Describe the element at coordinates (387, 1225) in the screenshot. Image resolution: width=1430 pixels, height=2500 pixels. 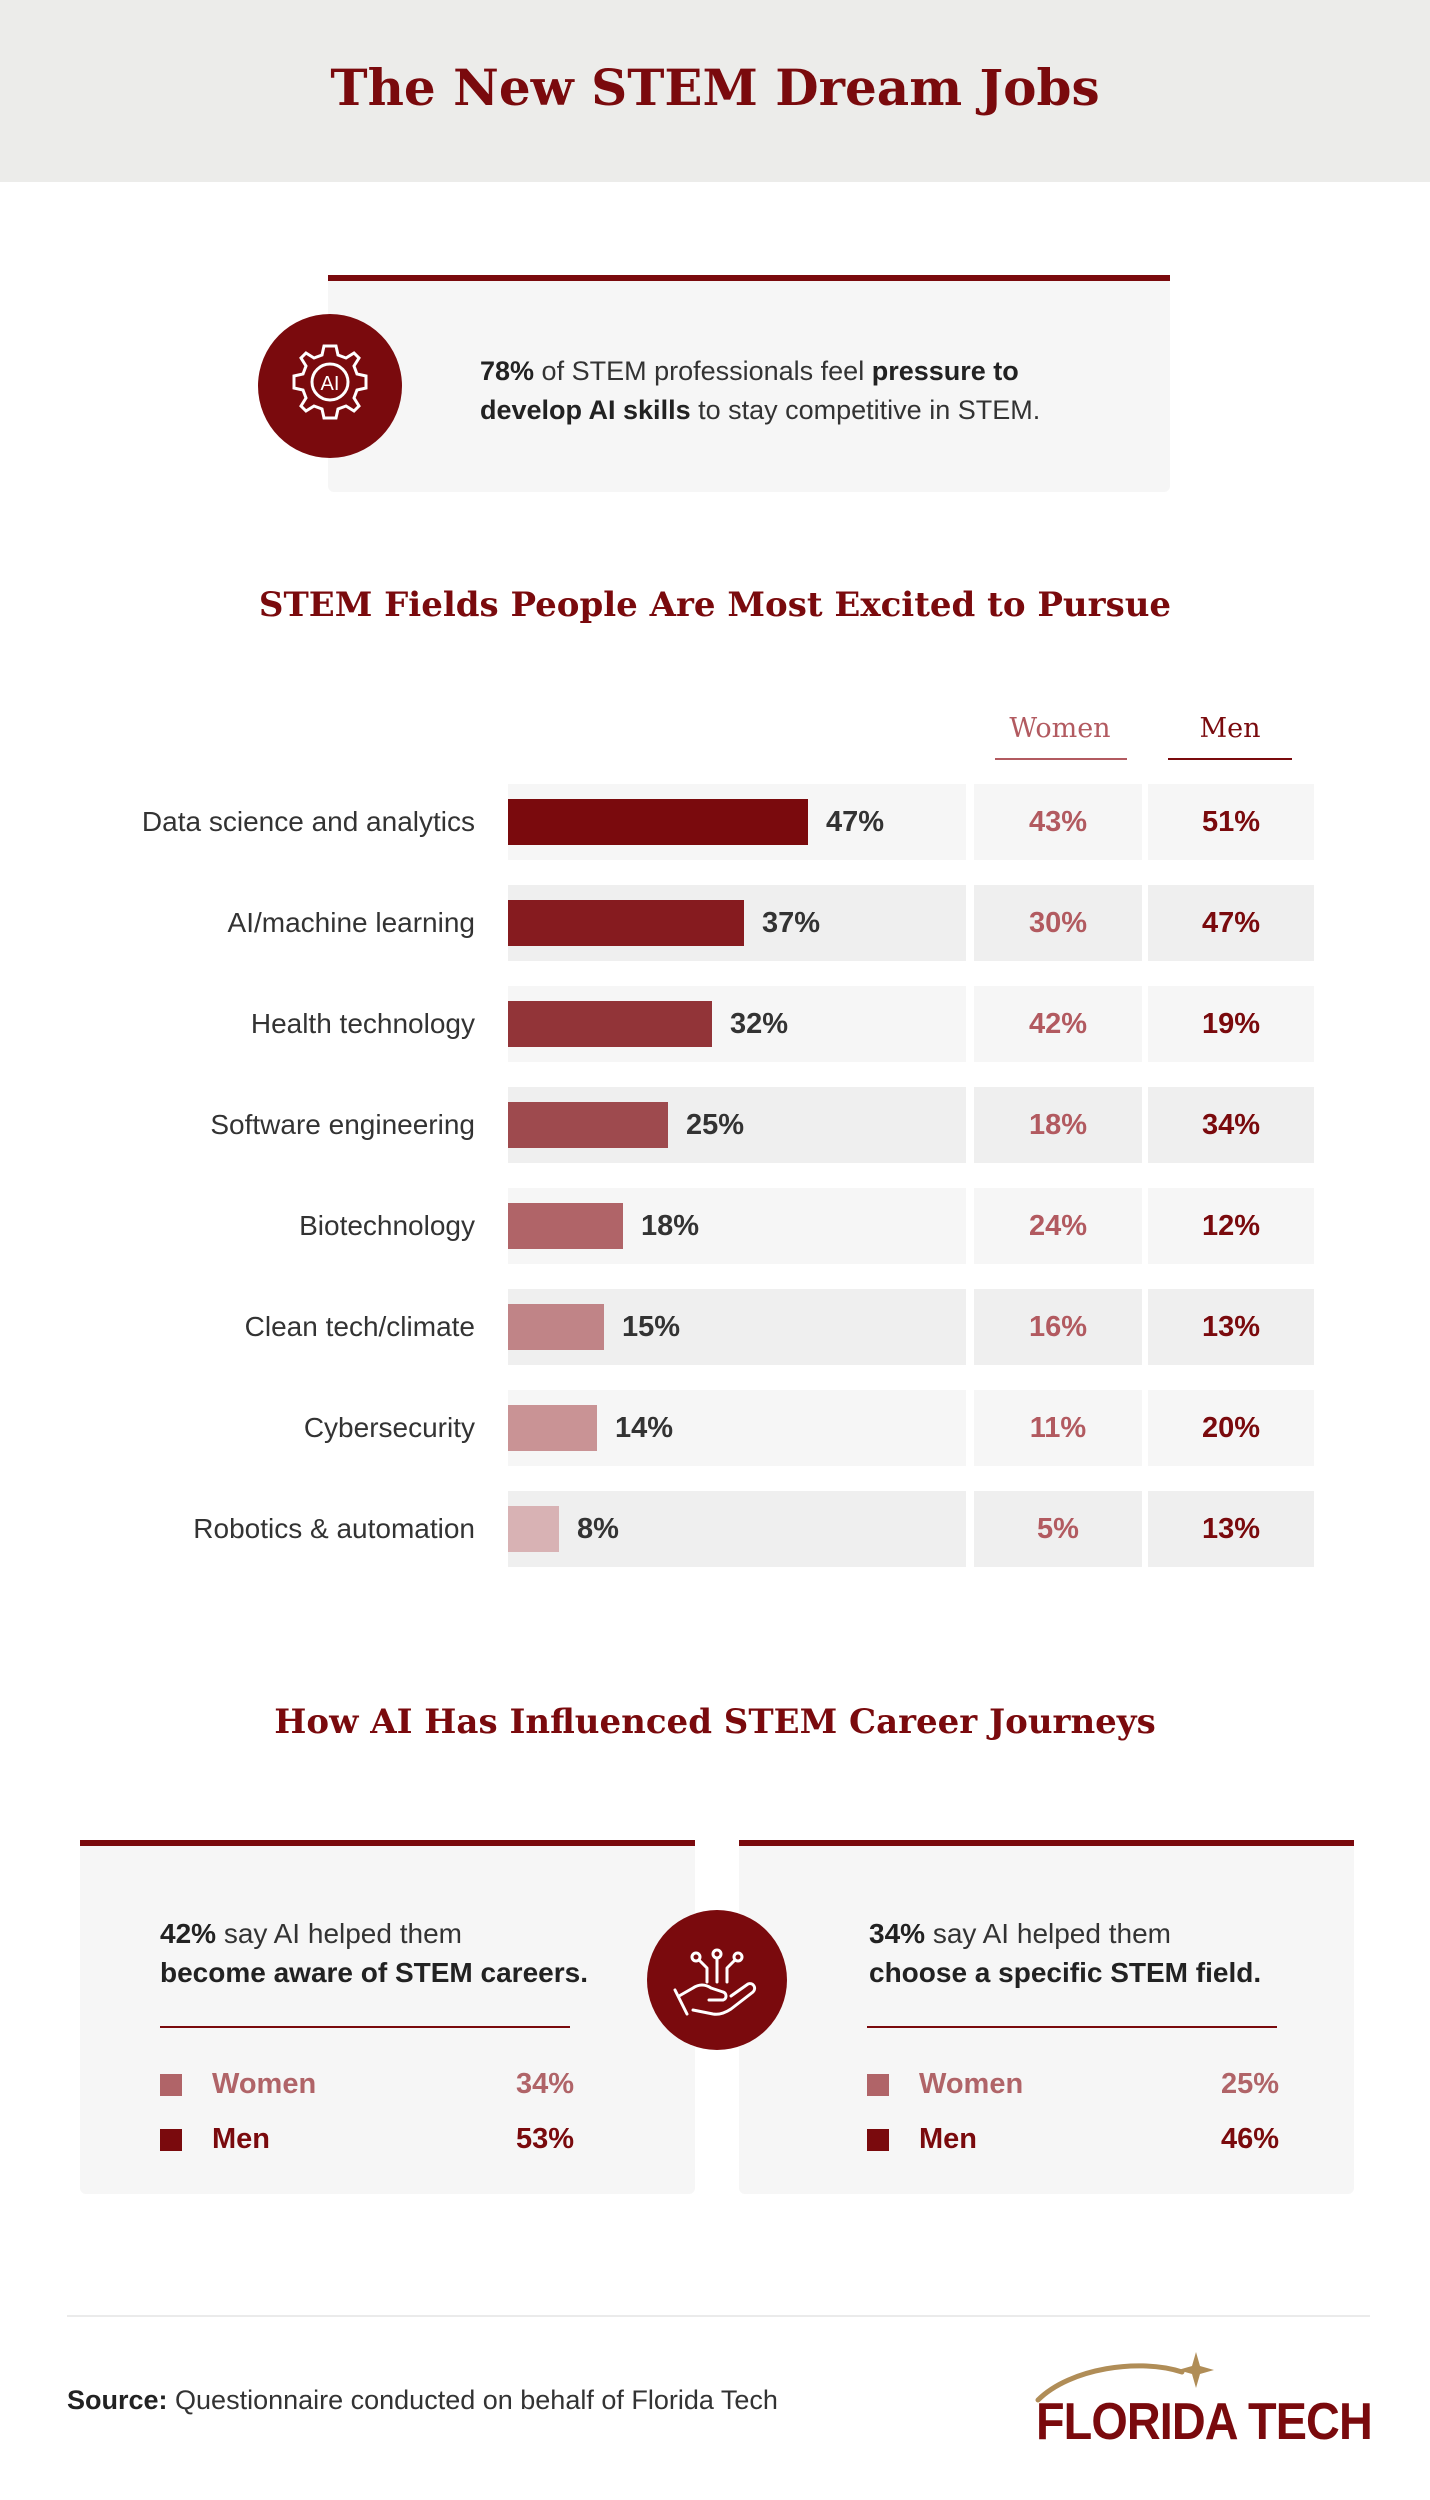
I see `row-label: Biotechnology` at that location.